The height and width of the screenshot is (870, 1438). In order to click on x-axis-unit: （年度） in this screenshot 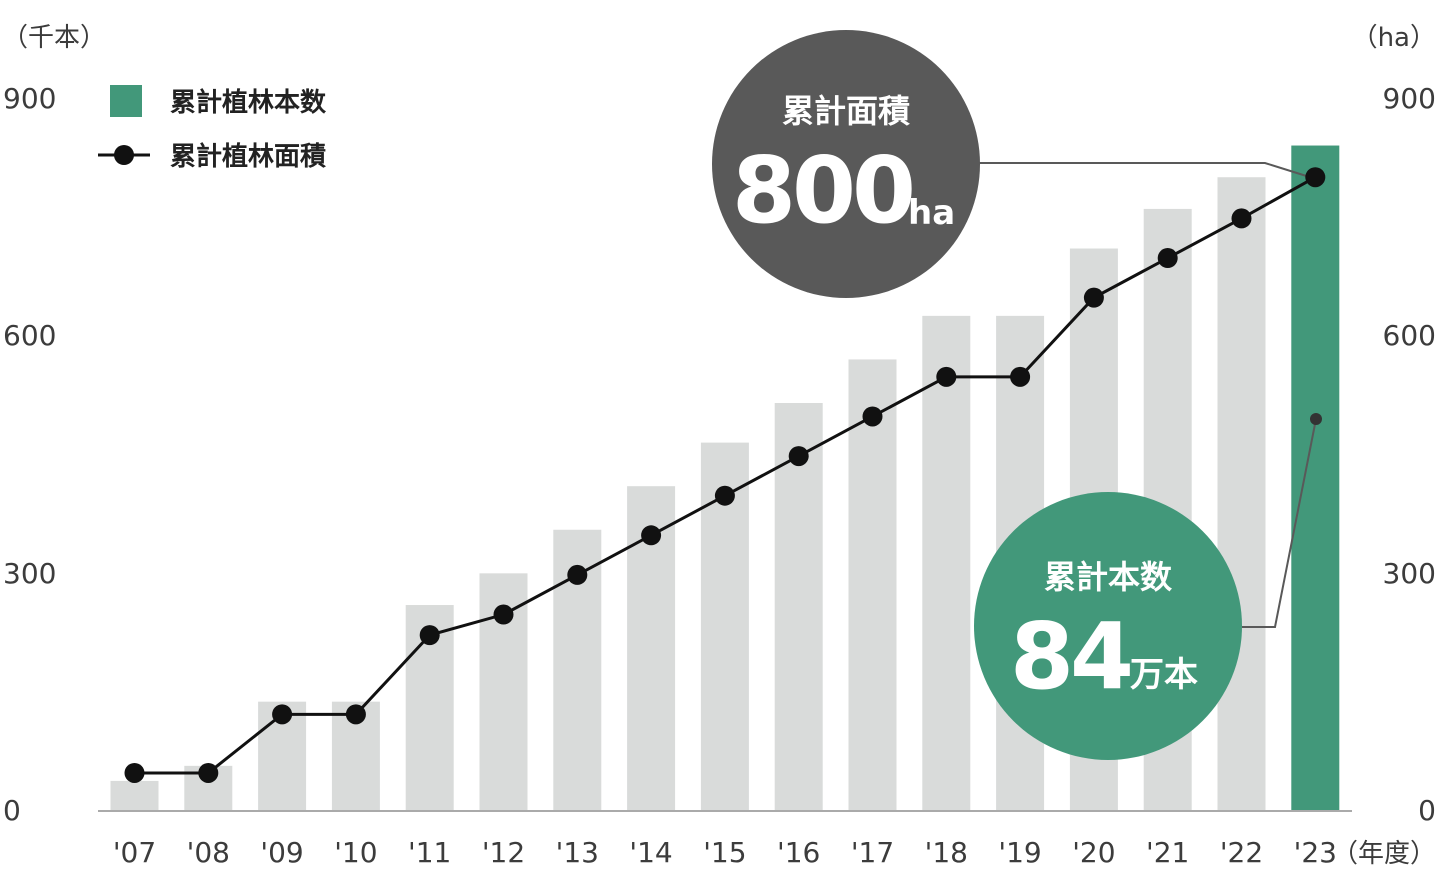, I will do `click(1384, 854)`.